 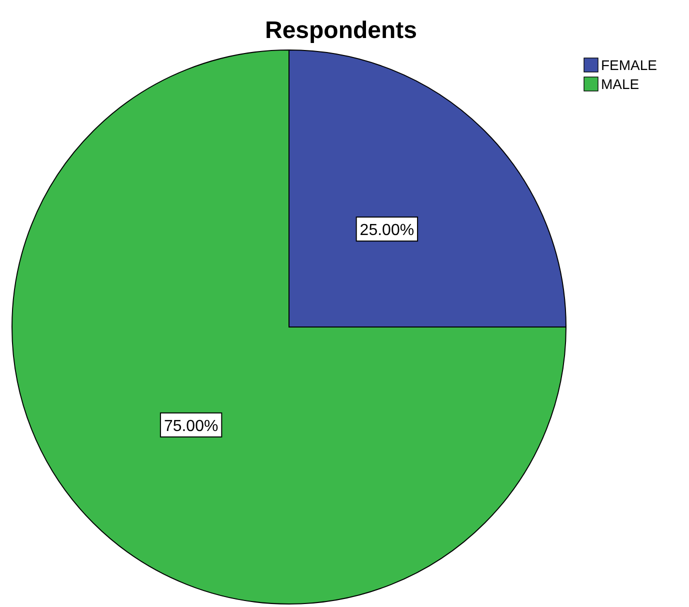 What do you see at coordinates (620, 84) in the screenshot?
I see `legend-label: MALE` at bounding box center [620, 84].